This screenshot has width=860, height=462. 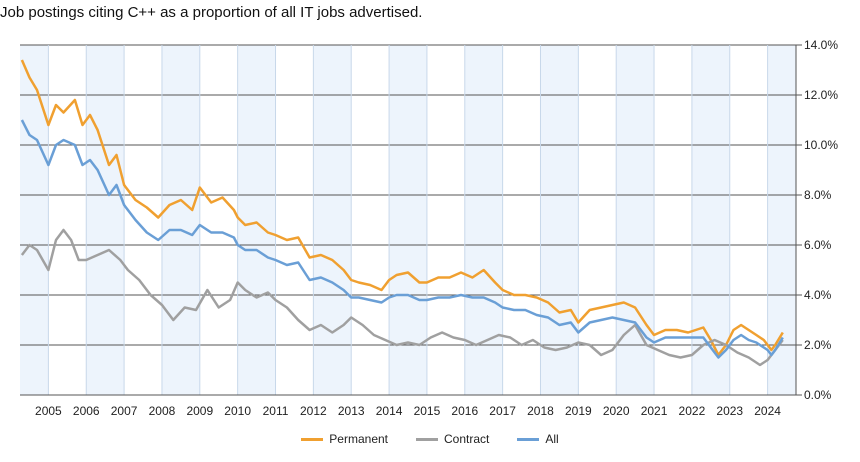 I want to click on x-tick-label: 2014, so click(x=389, y=411).